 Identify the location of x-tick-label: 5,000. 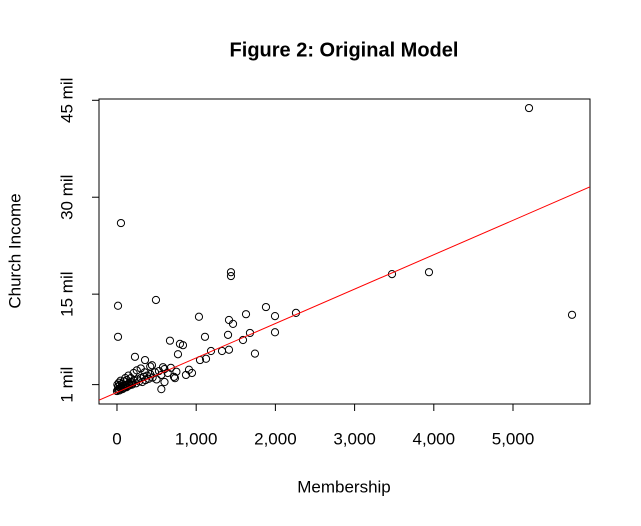
(513, 438).